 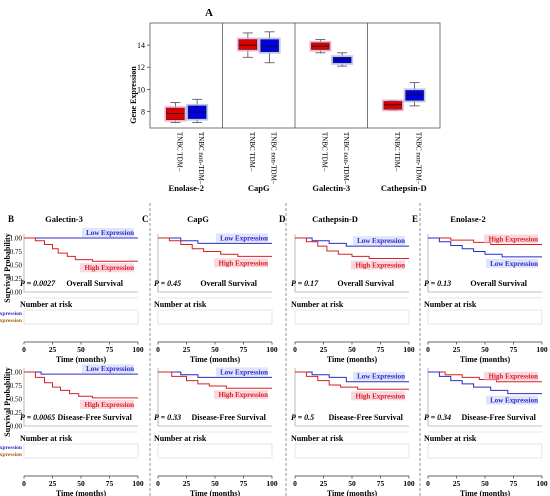 What do you see at coordinates (331, 188) in the screenshot?
I see `gene-name: Galectin-3` at bounding box center [331, 188].